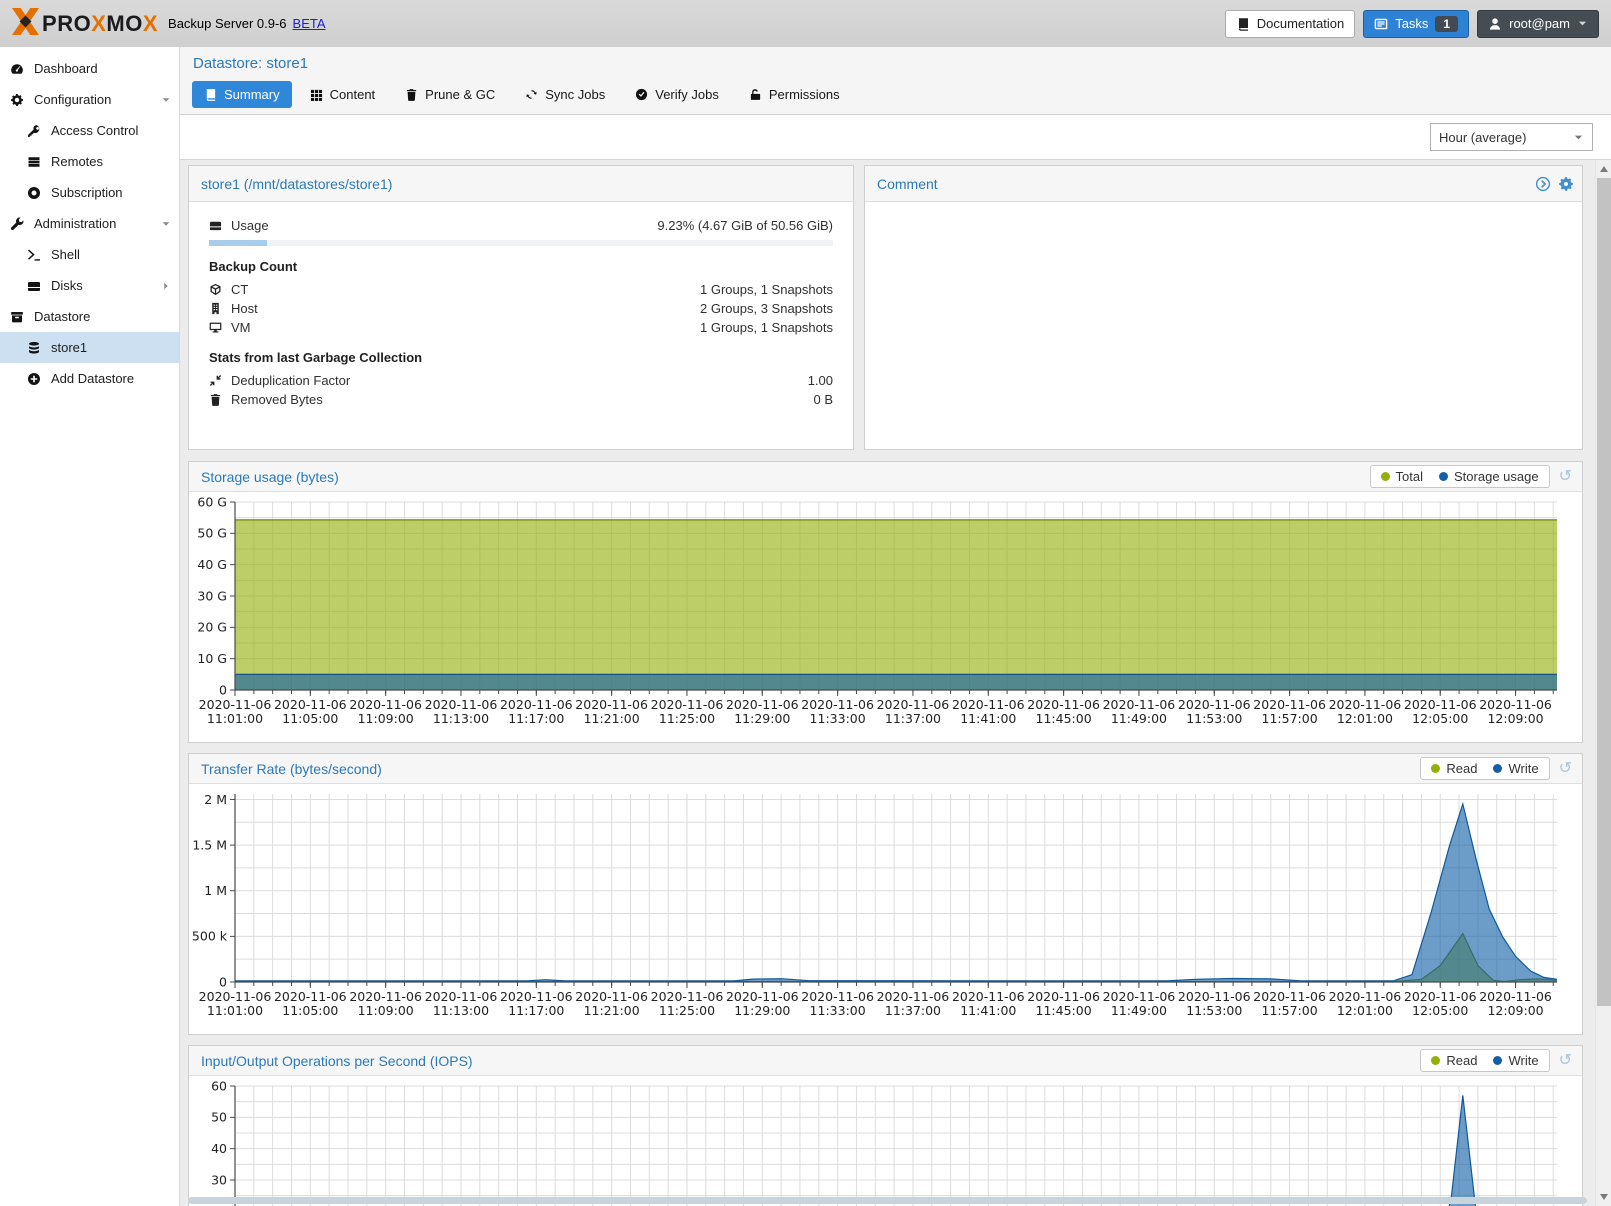 This screenshot has width=1611, height=1206. What do you see at coordinates (450, 94) in the screenshot?
I see `tab-prune-gc: Prune & GC` at bounding box center [450, 94].